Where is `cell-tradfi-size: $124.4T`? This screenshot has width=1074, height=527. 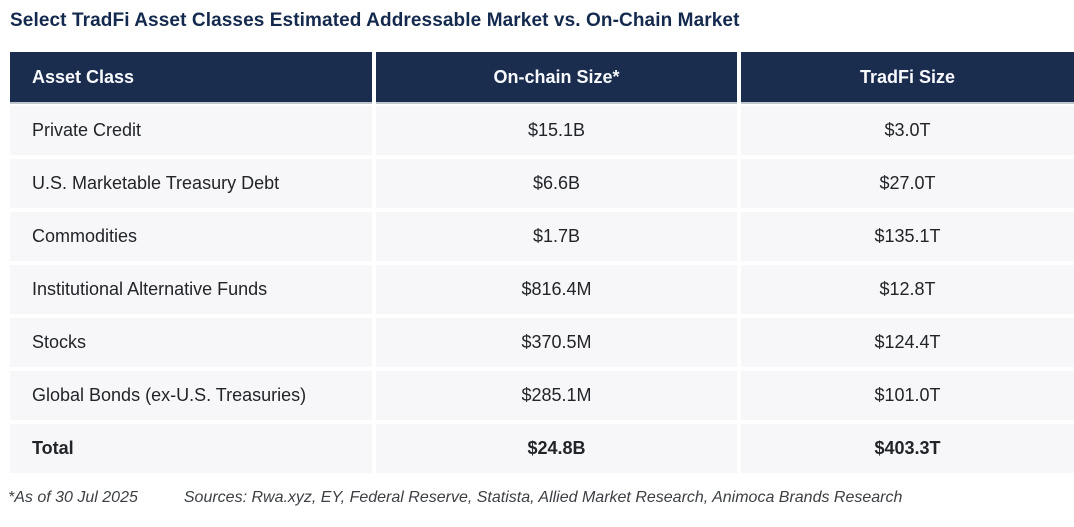
cell-tradfi-size: $124.4T is located at coordinates (907, 342).